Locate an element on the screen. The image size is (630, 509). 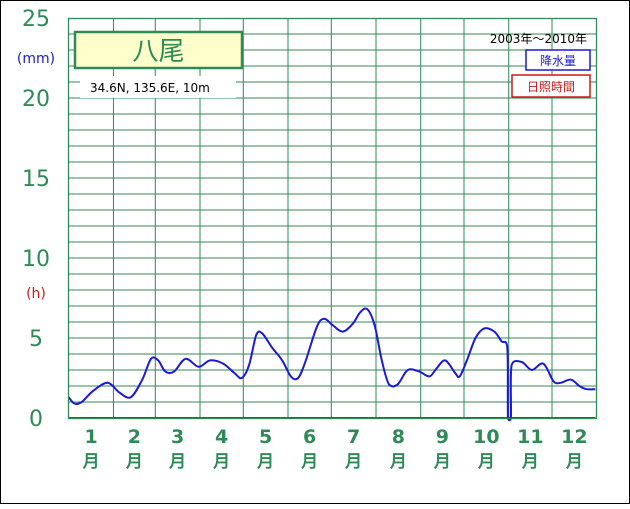
legend-precip: 降水量 is located at coordinates (558, 61).